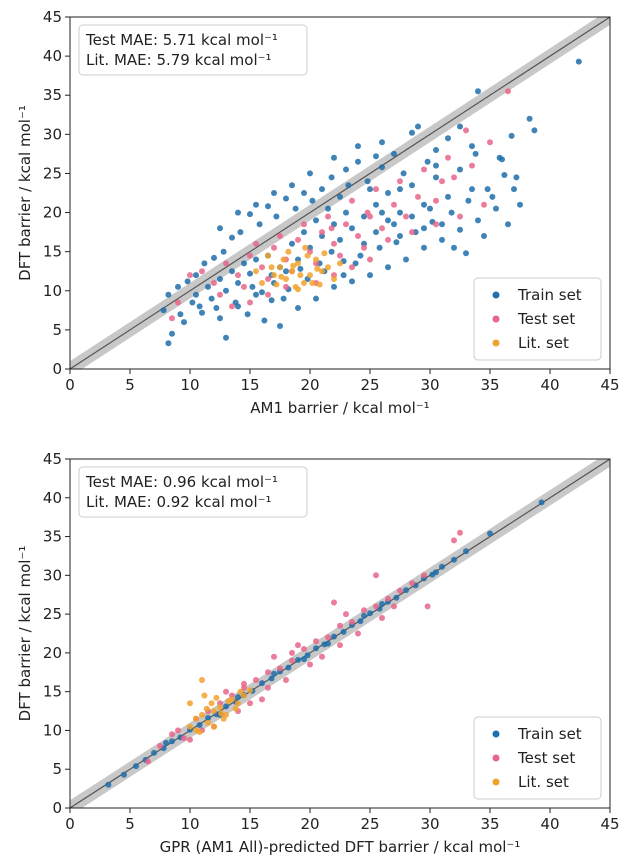 Image resolution: width=622 pixels, height=859 pixels. What do you see at coordinates (549, 385) in the screenshot?
I see `x-tick-label: 40` at bounding box center [549, 385].